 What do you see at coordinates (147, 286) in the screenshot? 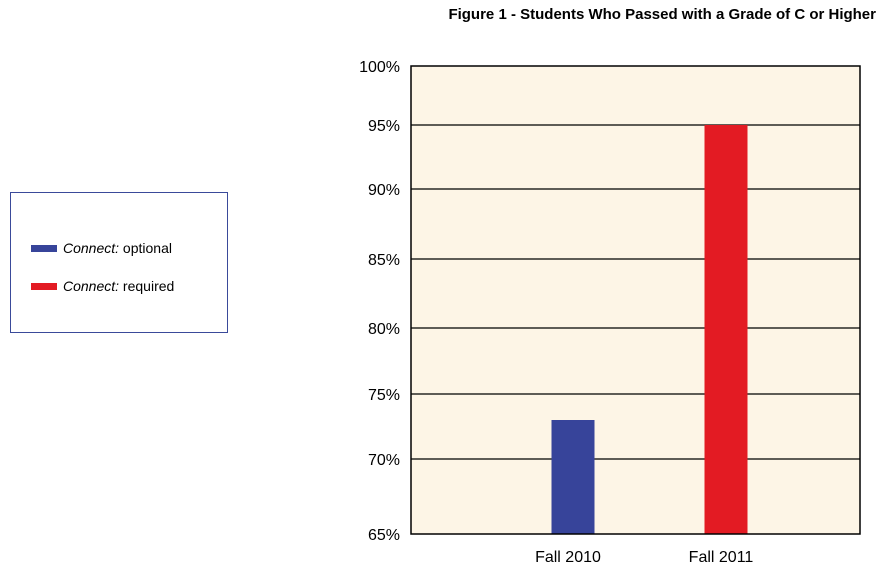
I see `legend-label-rest: required` at bounding box center [147, 286].